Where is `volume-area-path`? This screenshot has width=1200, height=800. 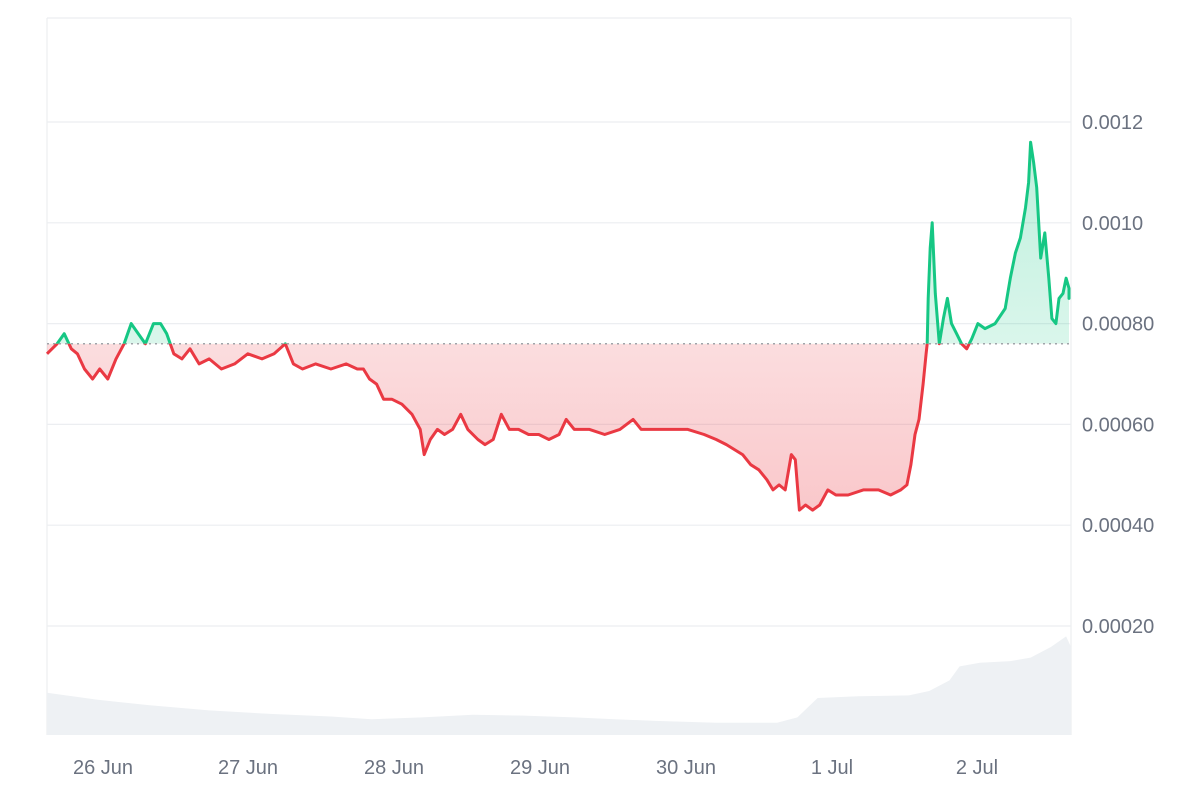 volume-area-path is located at coordinates (559, 685).